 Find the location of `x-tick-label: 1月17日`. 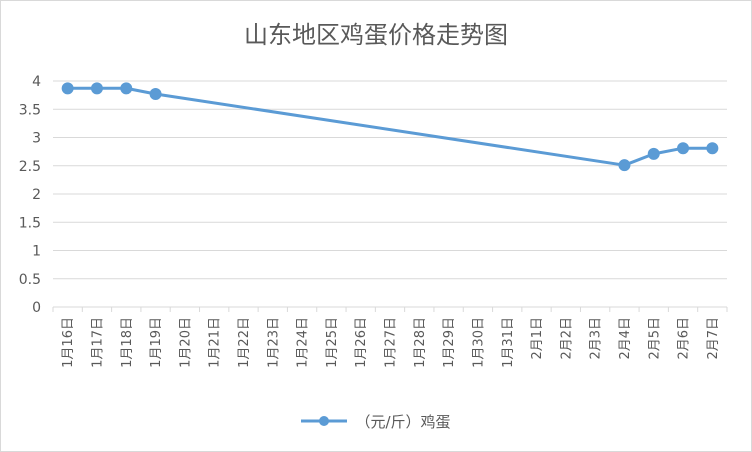

x-tick-label: 1月17日 is located at coordinates (98, 342).